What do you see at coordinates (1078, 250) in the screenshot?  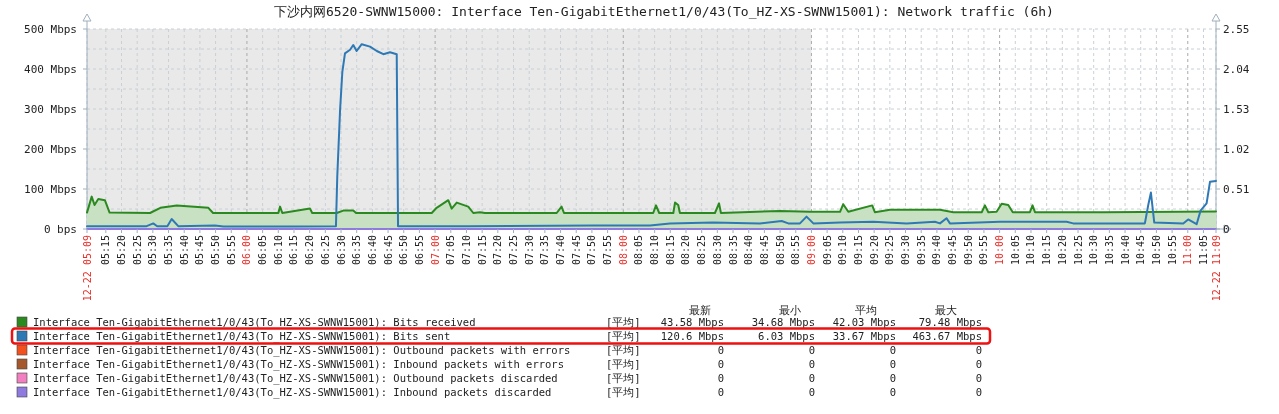 I see `x-tick-label: 10:25` at bounding box center [1078, 250].